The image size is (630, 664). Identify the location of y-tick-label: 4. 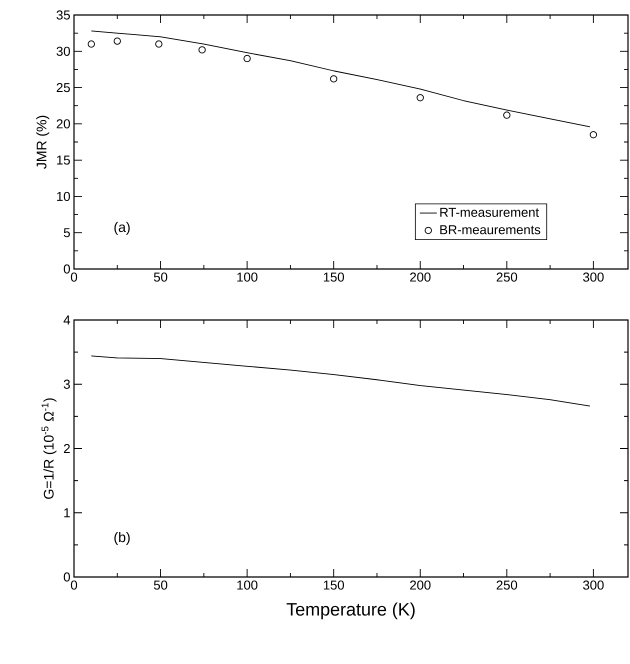
(67, 320).